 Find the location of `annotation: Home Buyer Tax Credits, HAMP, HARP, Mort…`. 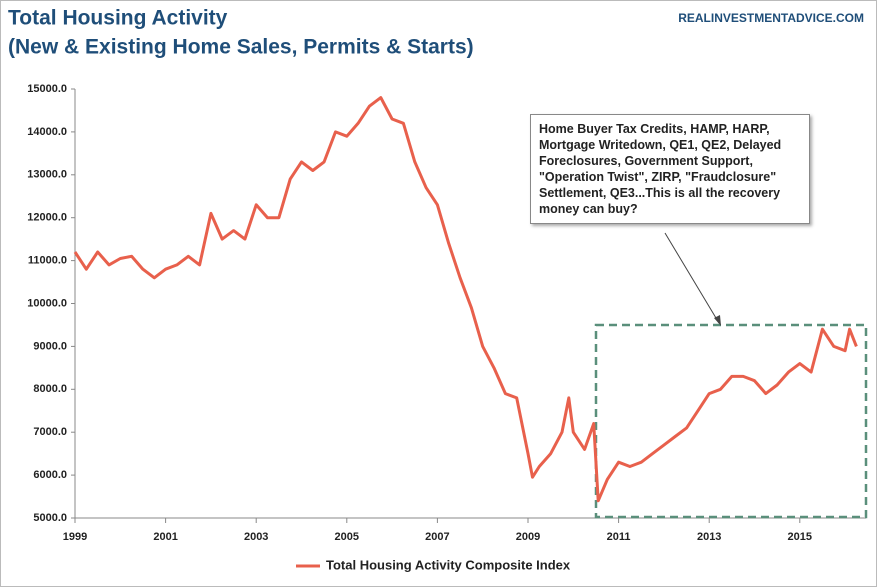

annotation: Home Buyer Tax Credits, HAMP, HARP, Mort… is located at coordinates (670, 169).